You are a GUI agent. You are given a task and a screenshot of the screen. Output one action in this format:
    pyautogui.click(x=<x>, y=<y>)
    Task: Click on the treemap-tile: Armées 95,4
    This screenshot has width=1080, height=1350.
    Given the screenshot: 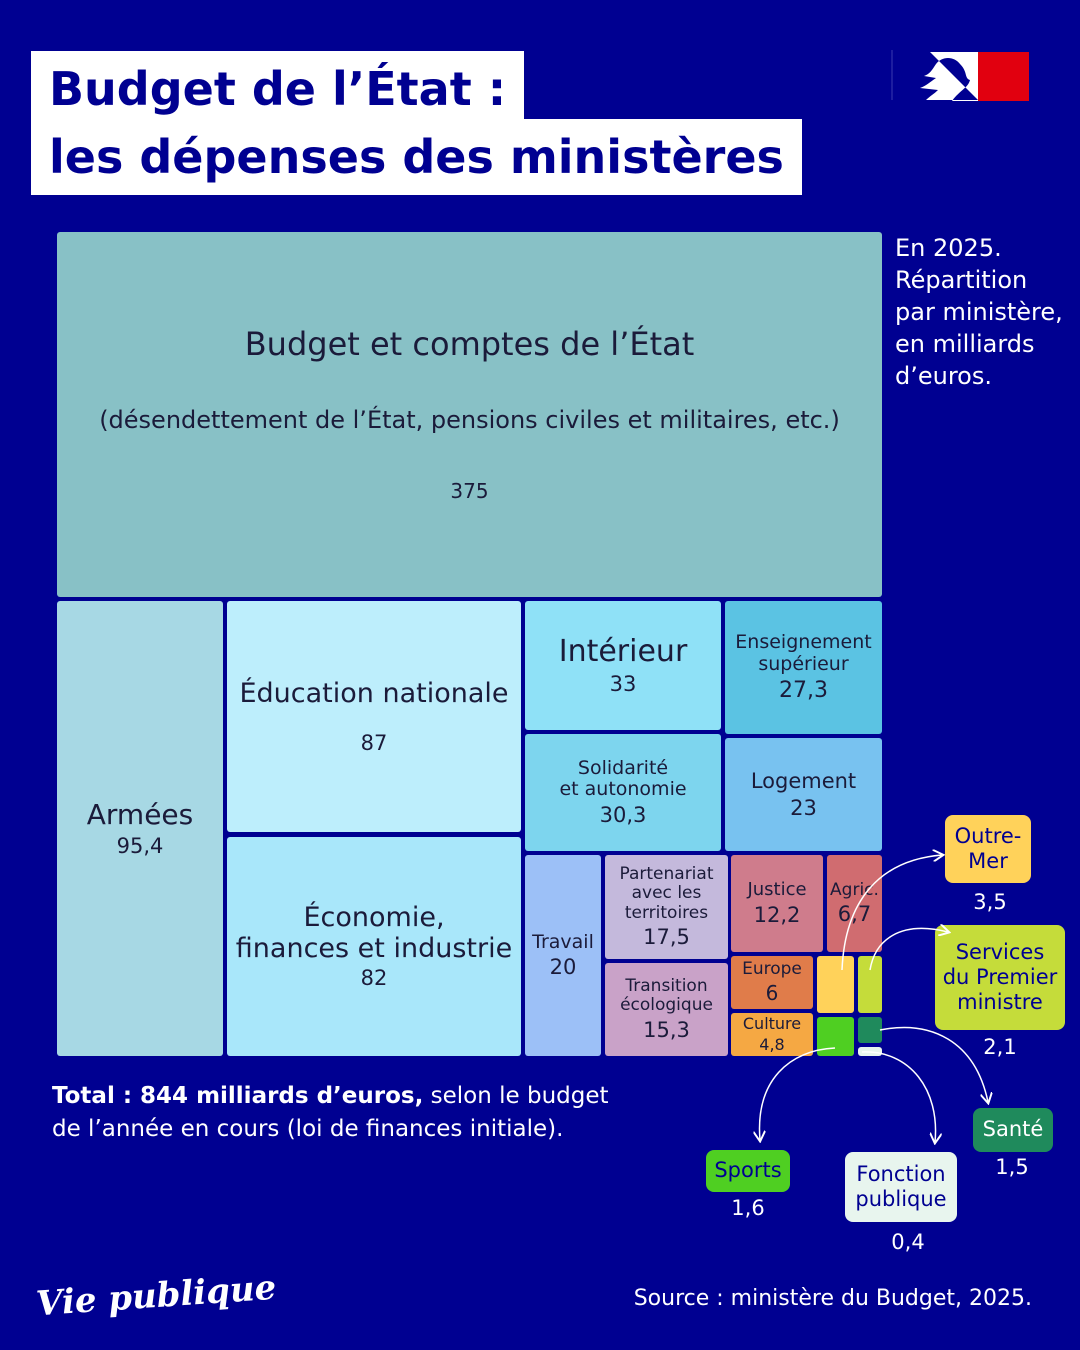 What is the action you would take?
    pyautogui.click(x=140, y=828)
    